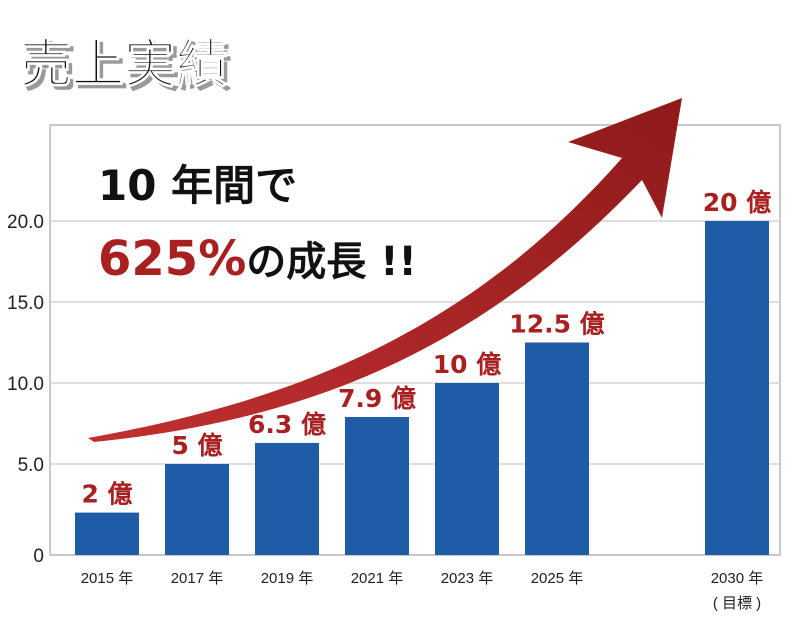 This screenshot has height=640, width=800. I want to click on y-axis-ticks: 0 5.0 10.0 15.0 20.0, so click(25, 389).